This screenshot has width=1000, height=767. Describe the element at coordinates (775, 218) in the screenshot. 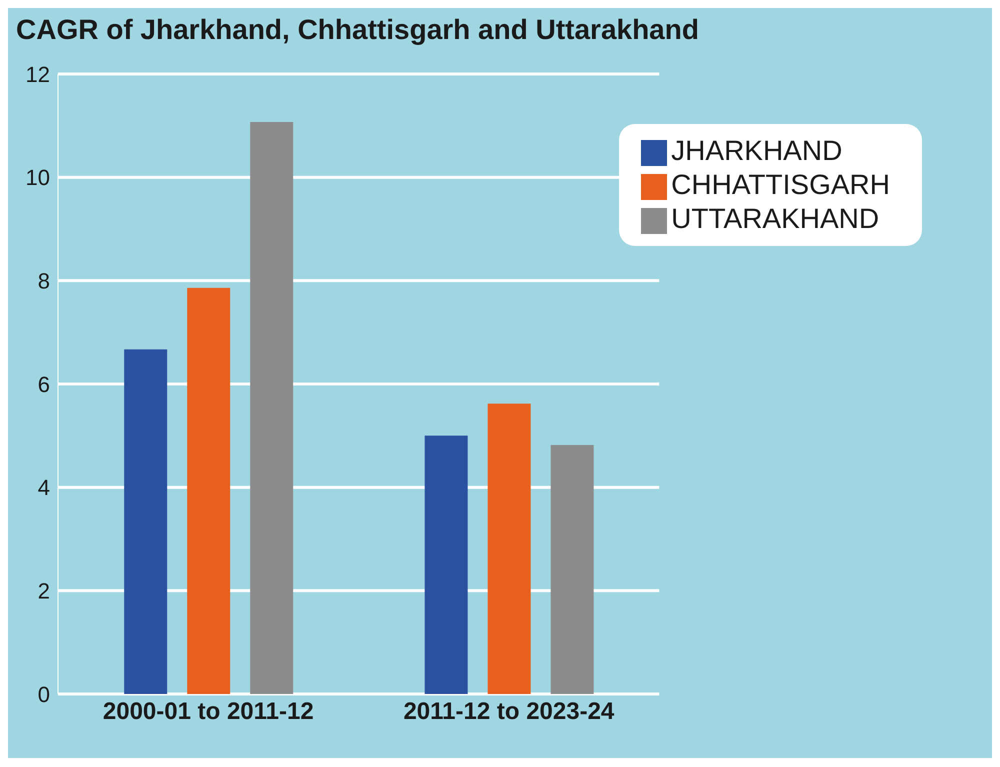

I see `legend-label: UTTARAKHAND` at that location.